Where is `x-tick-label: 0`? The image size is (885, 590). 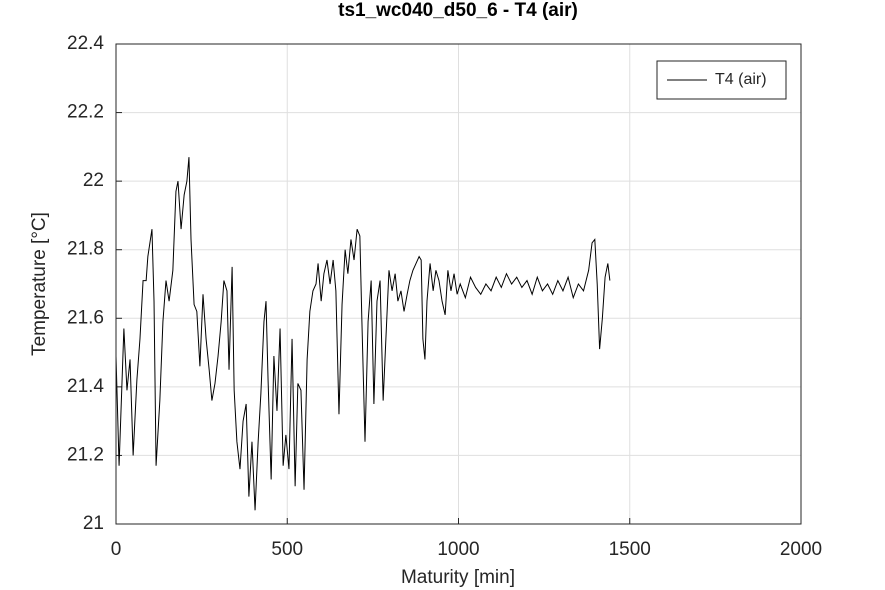
x-tick-label: 0 is located at coordinates (116, 549).